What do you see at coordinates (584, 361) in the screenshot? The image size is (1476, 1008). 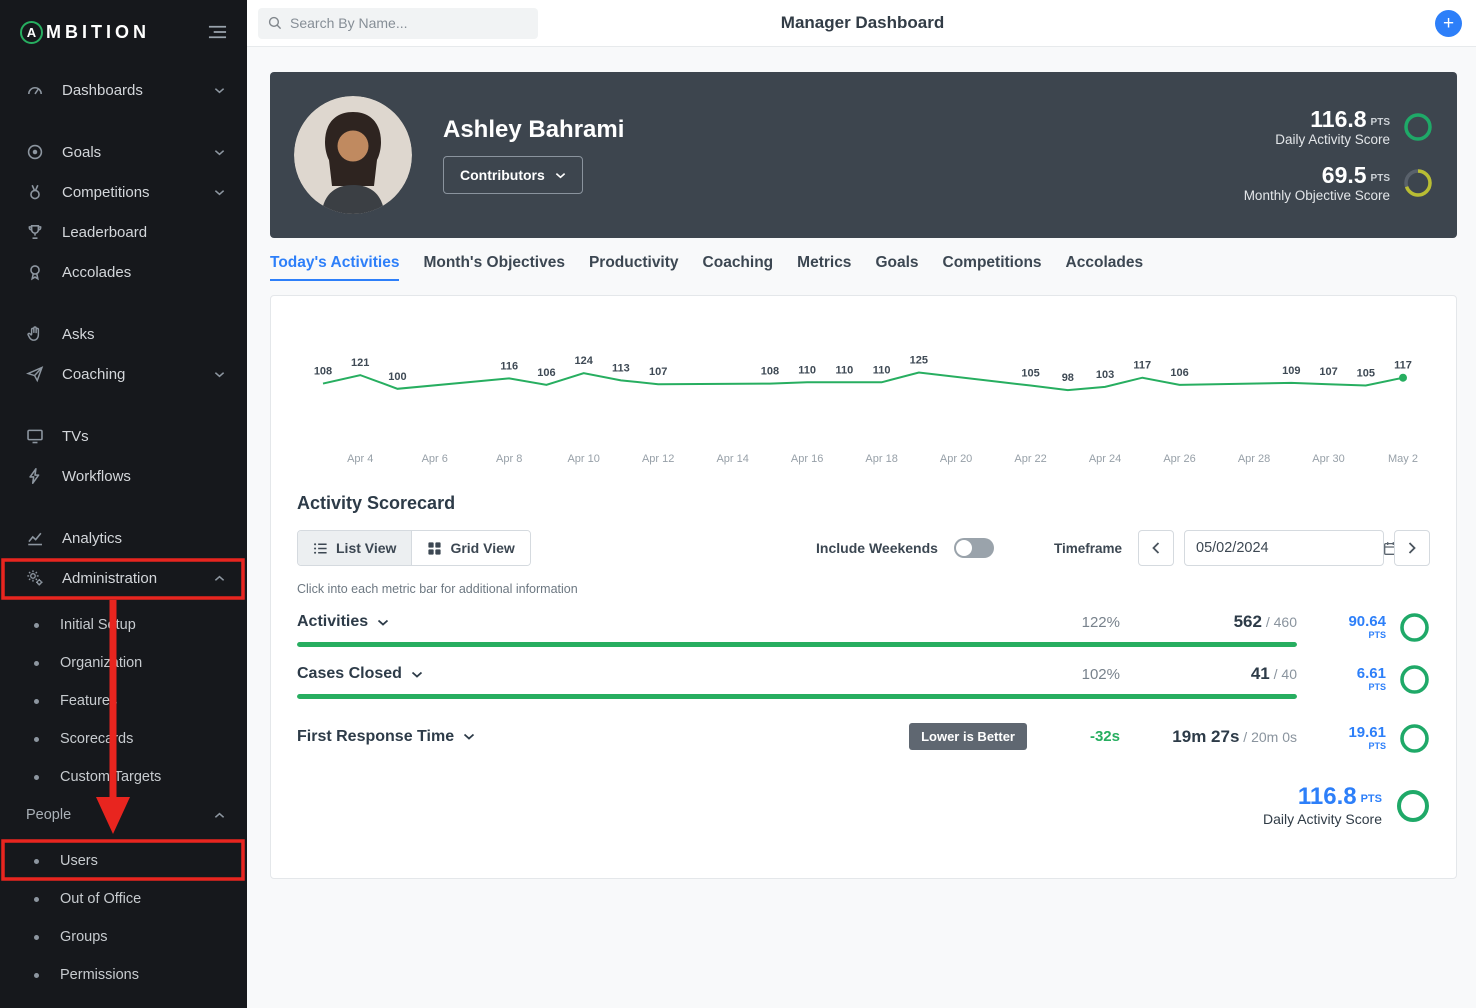 I see `svg-text: 124` at bounding box center [584, 361].